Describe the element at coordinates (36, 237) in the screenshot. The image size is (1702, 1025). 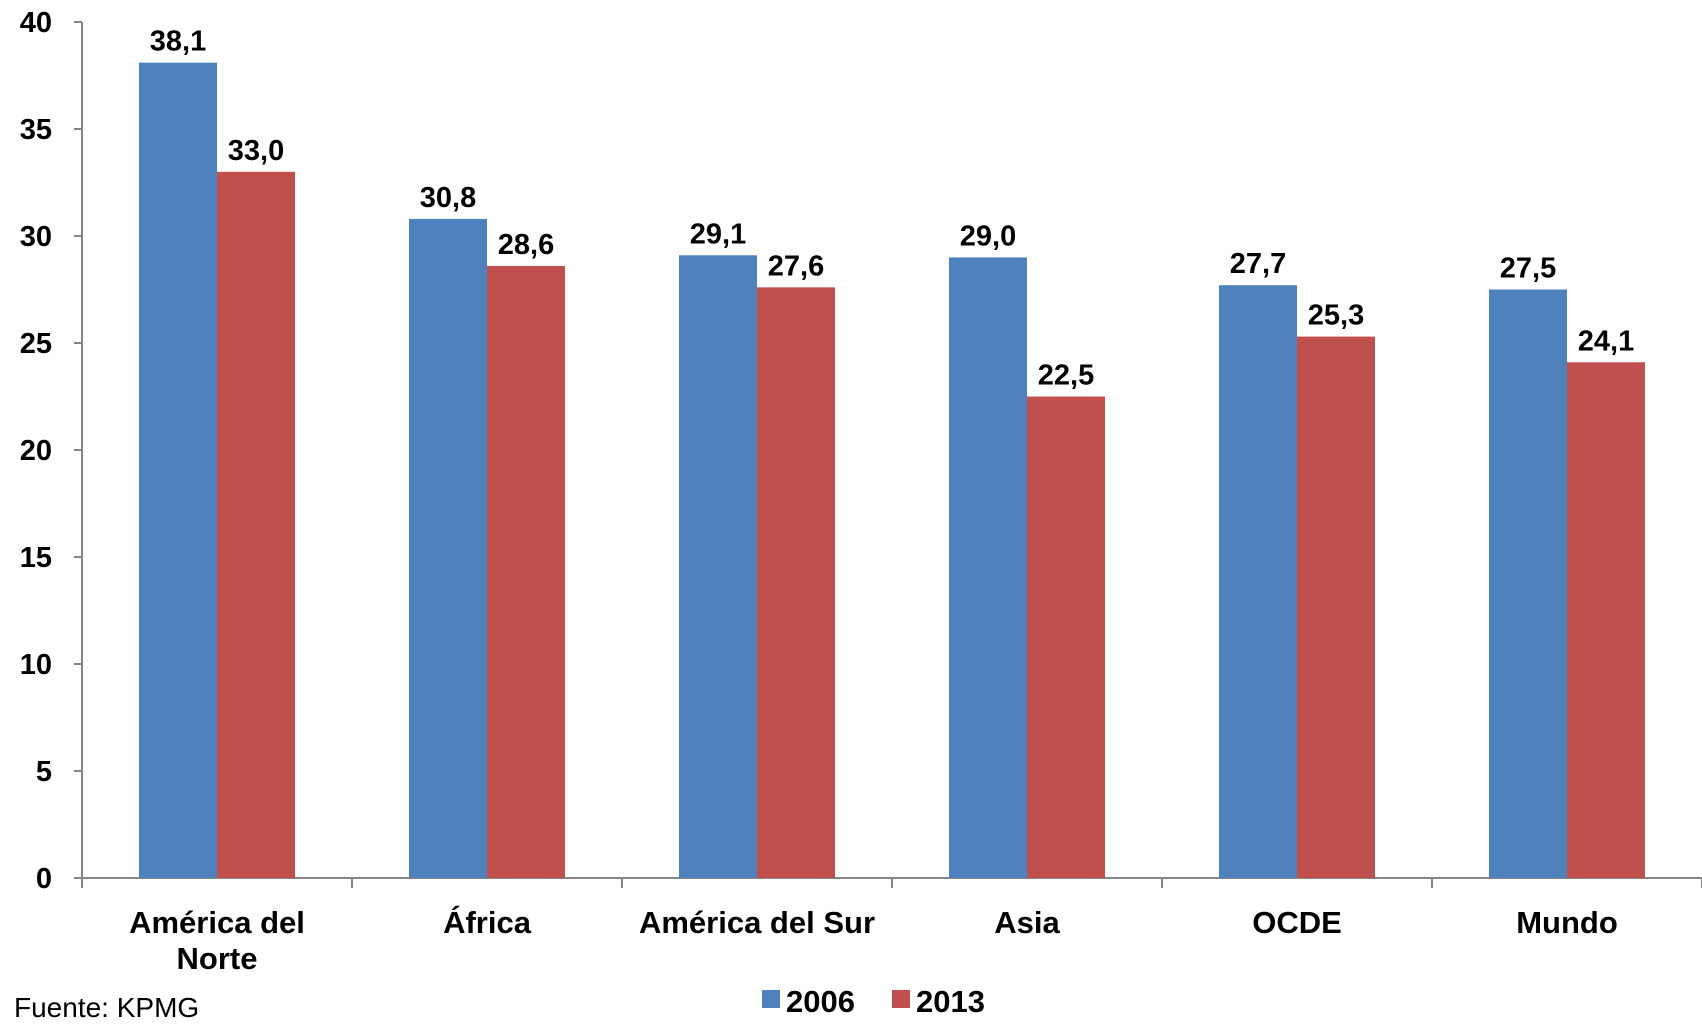
I see `y-tick-label: 30` at that location.